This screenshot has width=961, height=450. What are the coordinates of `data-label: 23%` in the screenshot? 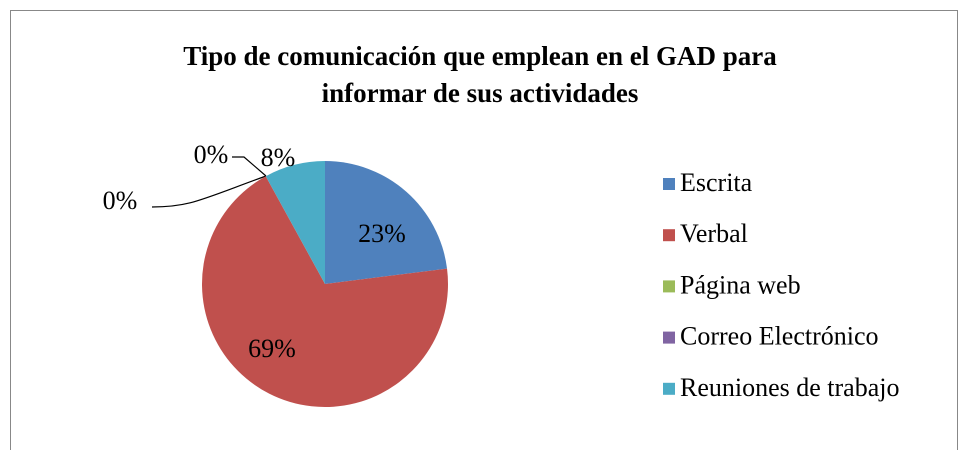 It's located at (382, 233).